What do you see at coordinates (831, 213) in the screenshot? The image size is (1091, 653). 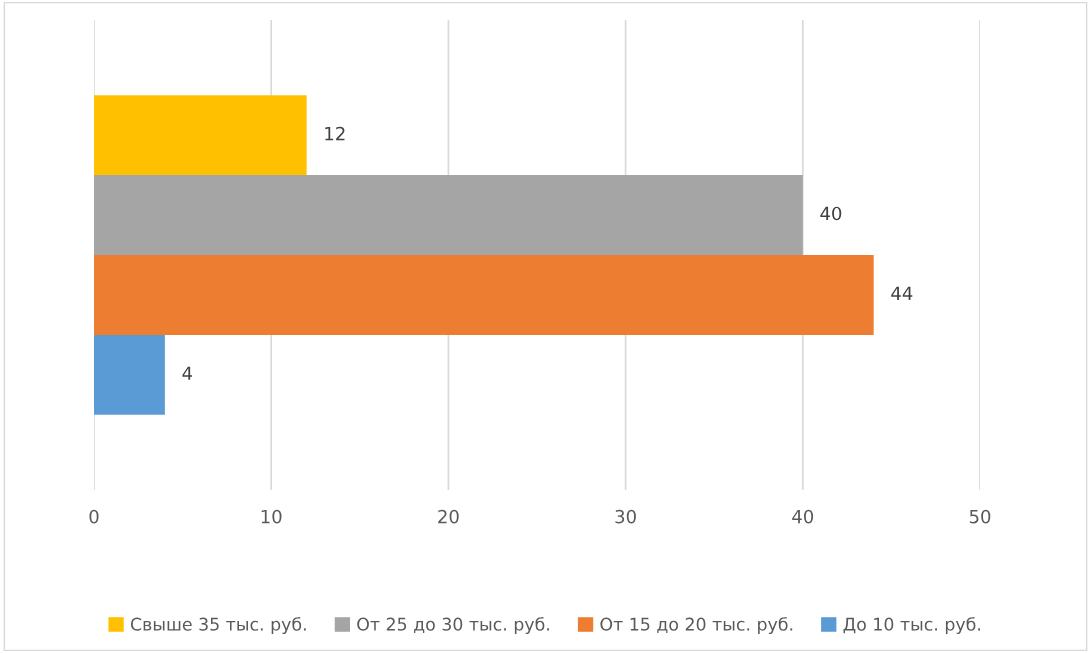 I see `data-label: 40` at bounding box center [831, 213].